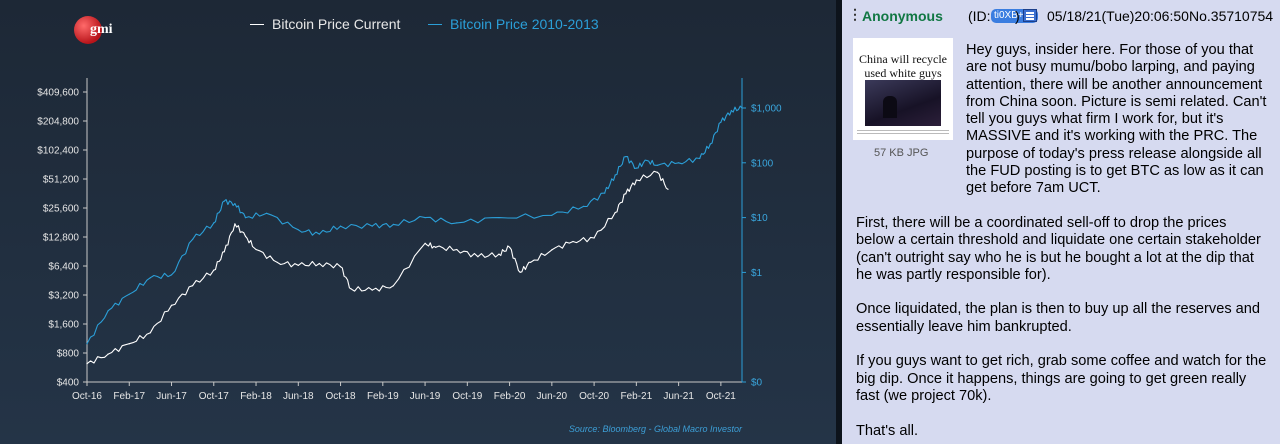 The width and height of the screenshot is (1280, 444). I want to click on left-axis-tick-label: $409,600, so click(58, 93).